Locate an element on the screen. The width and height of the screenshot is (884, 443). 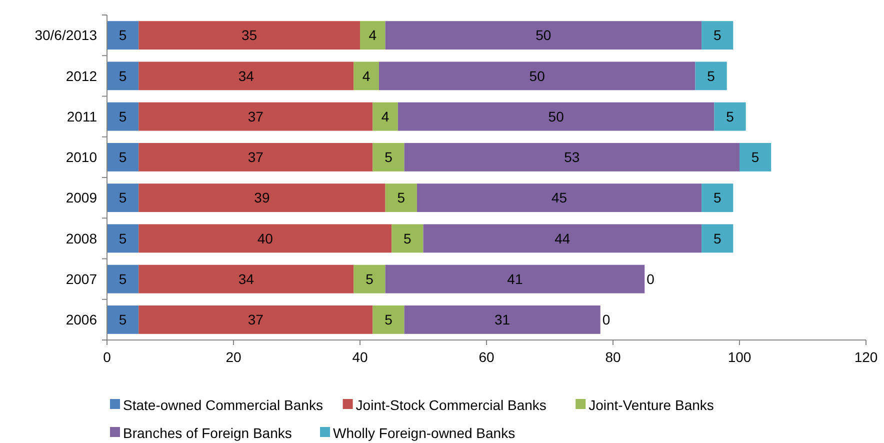
x-tick-label: 60 is located at coordinates (486, 357).